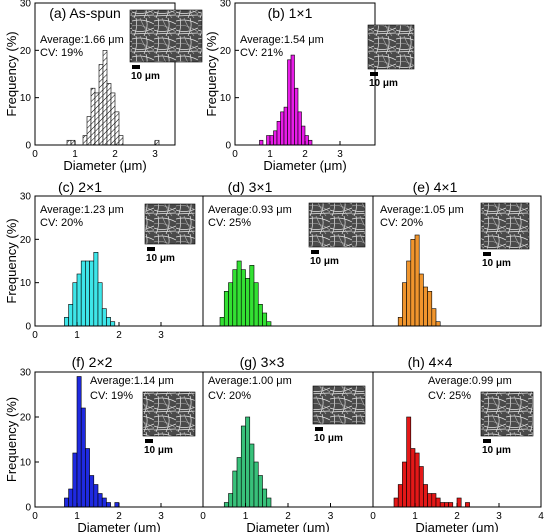 Image resolution: width=550 pixels, height=532 pixels. I want to click on plot-frame, so click(105, 74).